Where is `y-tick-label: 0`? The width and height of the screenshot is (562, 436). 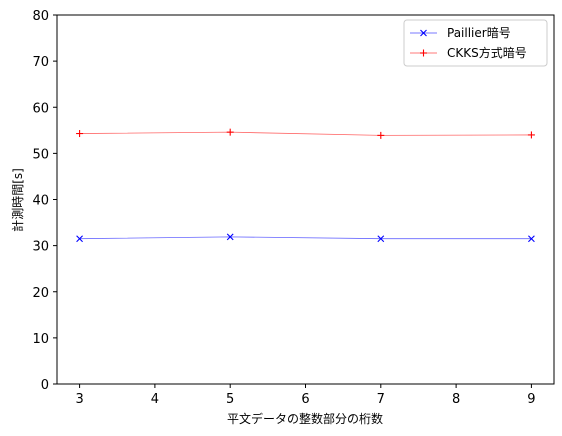
y-tick-label: 0 is located at coordinates (45, 385).